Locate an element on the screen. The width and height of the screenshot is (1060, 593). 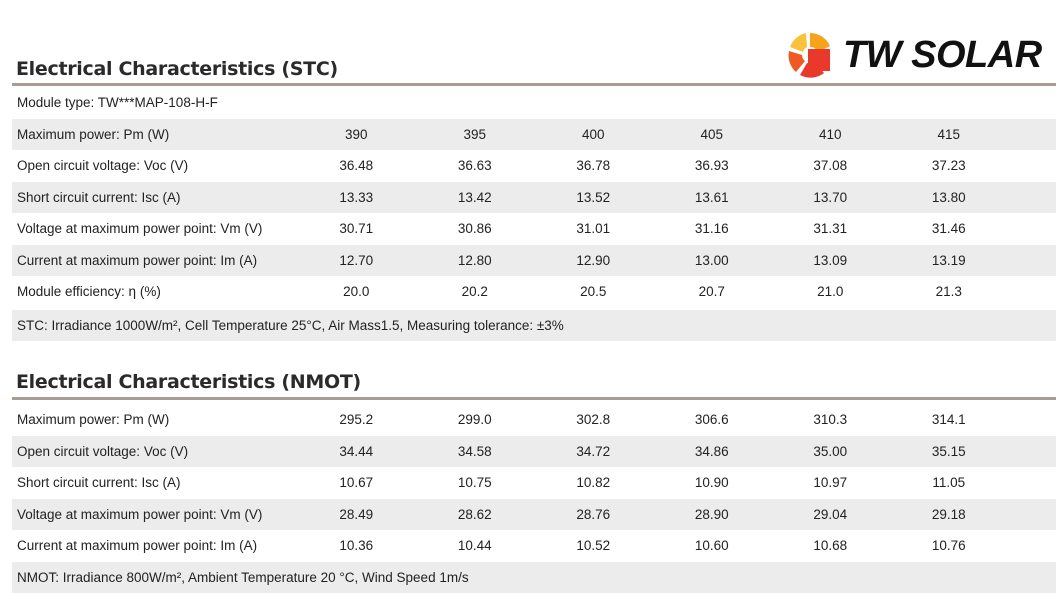
stc-section-title: Electrical Characteristics (STC) is located at coordinates (177, 69).